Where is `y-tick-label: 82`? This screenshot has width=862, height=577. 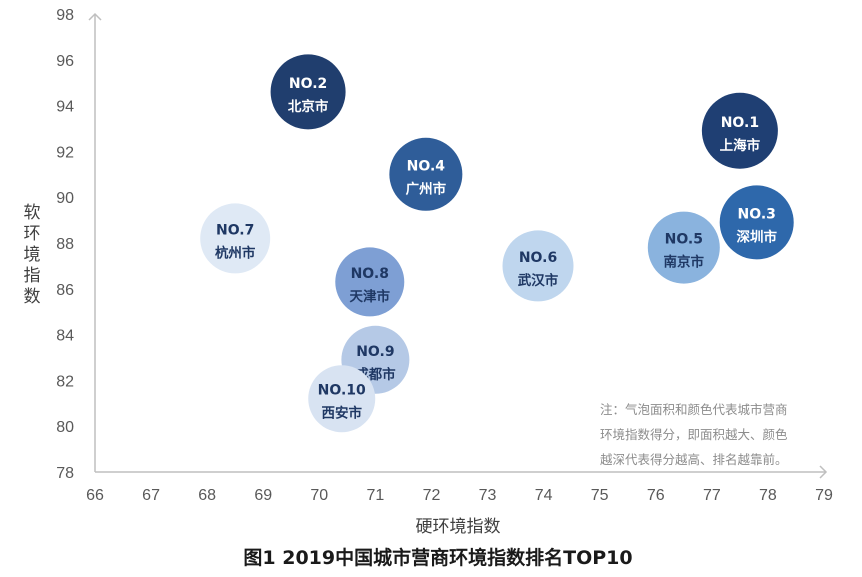 y-tick-label: 82 is located at coordinates (65, 381).